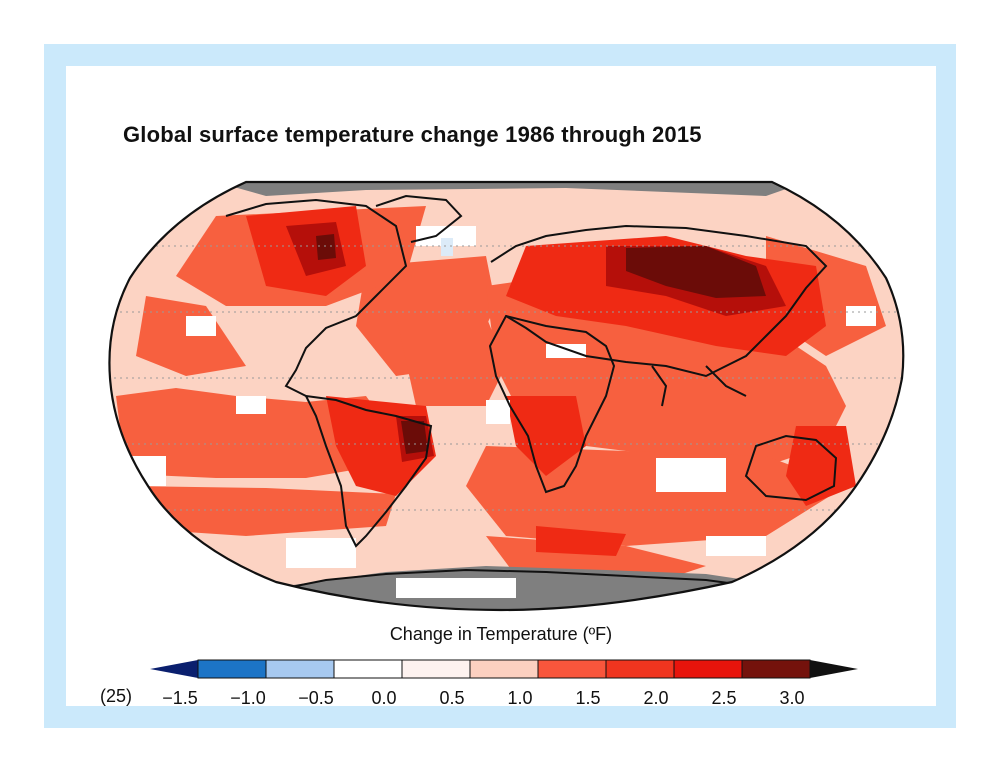  Describe the element at coordinates (724, 698) in the screenshot. I see `colorbar-tick-label: 2.5` at that location.